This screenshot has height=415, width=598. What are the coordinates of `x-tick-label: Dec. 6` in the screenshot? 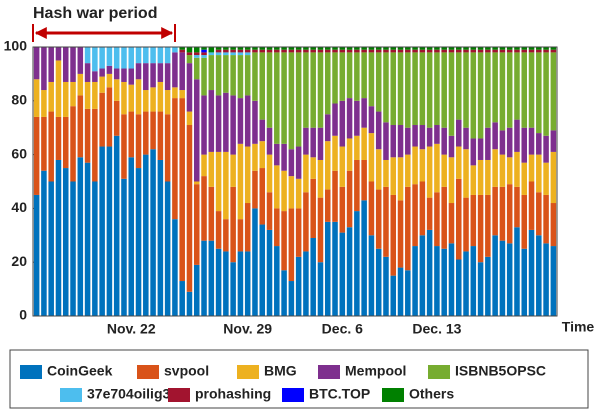 It's located at (342, 329).